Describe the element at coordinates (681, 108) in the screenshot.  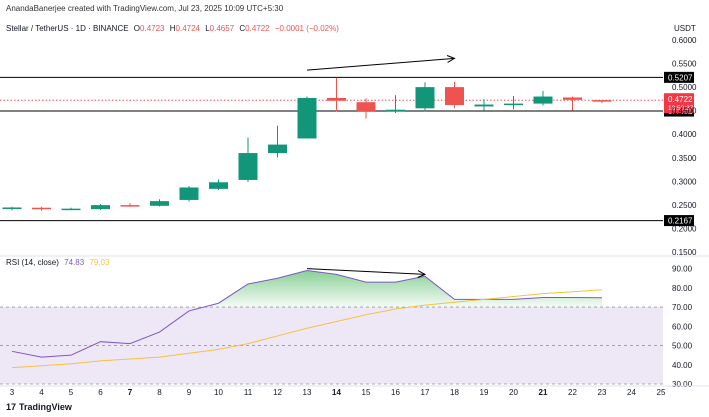
I see `countdown-label: 13:50:37` at that location.